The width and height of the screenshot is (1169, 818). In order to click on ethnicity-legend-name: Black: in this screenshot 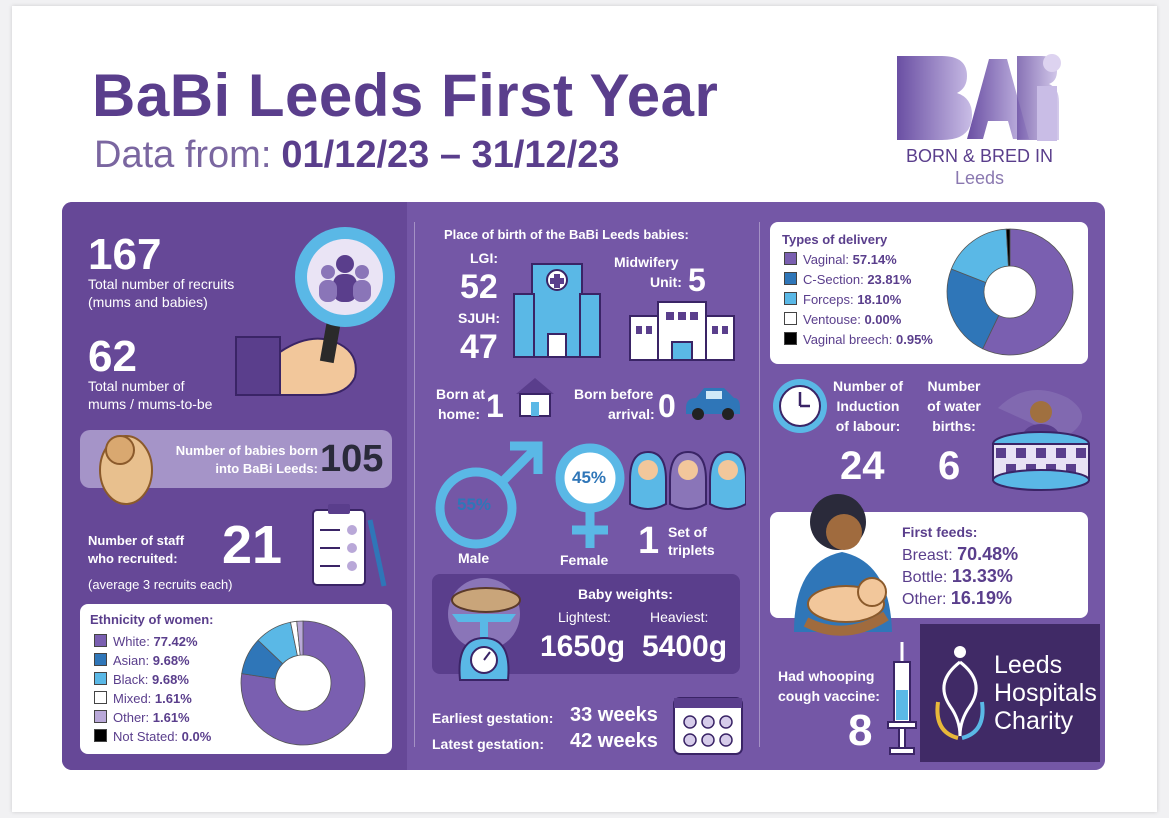, I will do `click(133, 679)`.